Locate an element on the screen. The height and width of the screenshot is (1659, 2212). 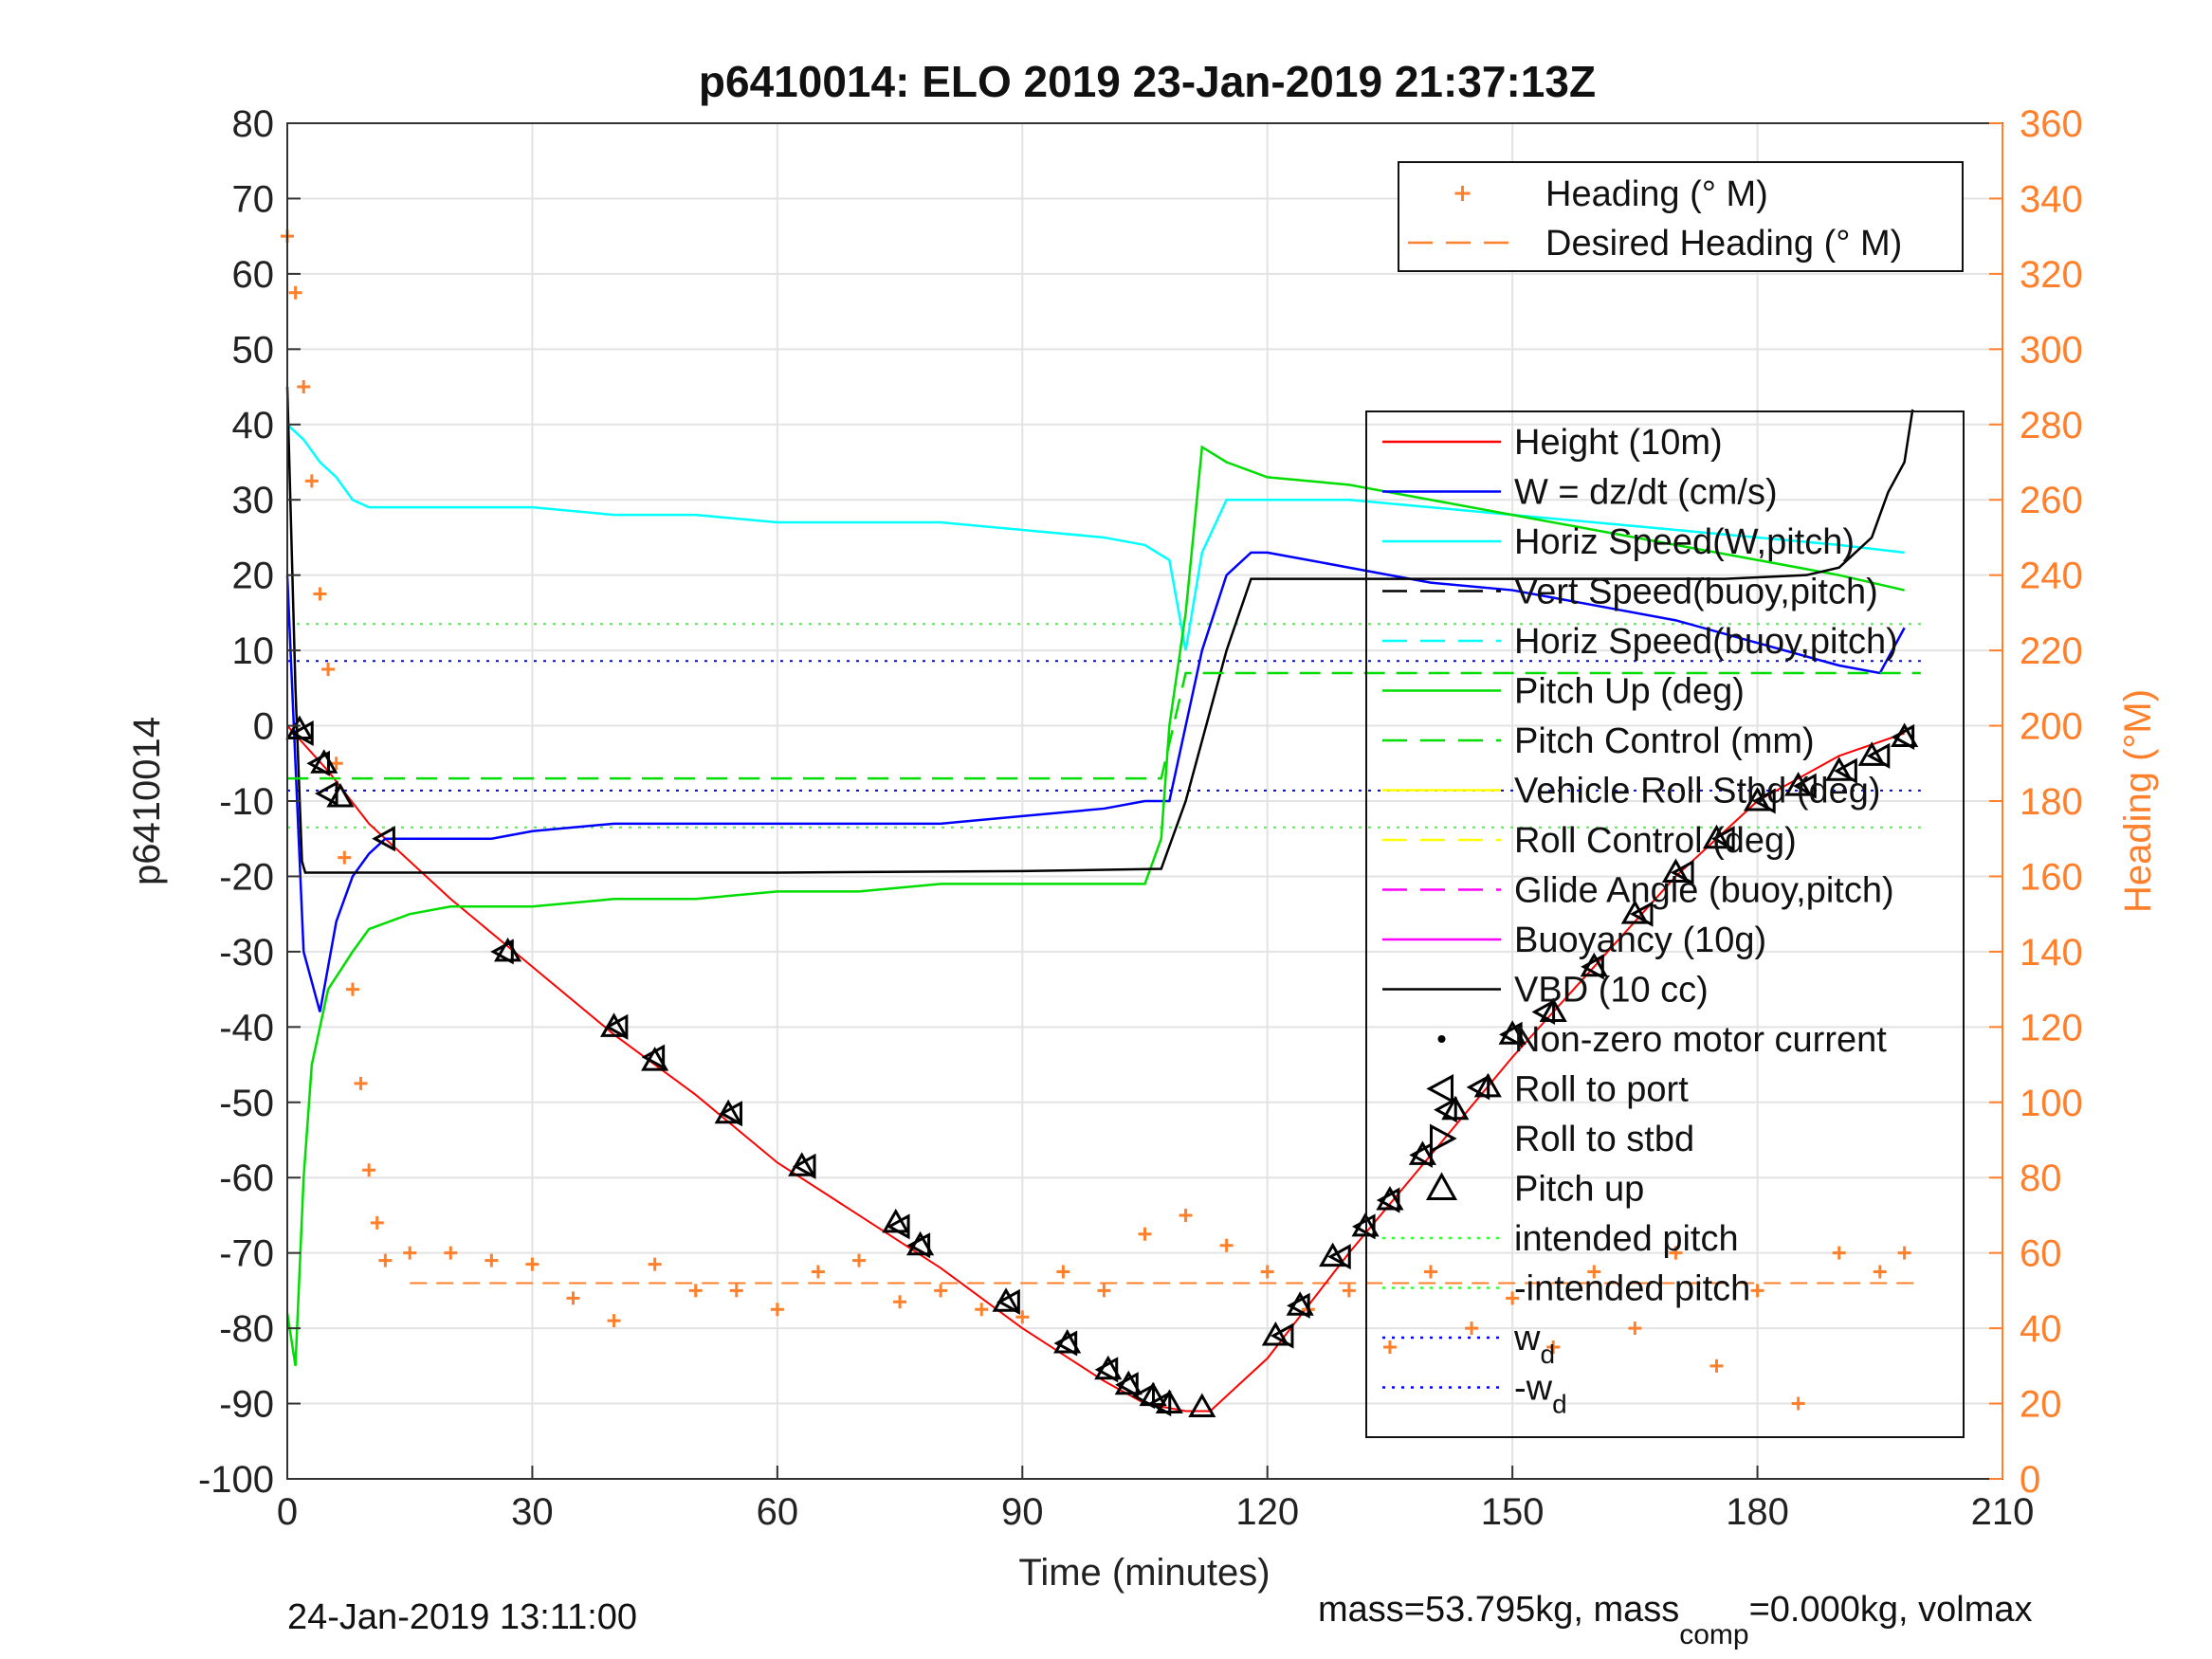
y-tick-label: 50 is located at coordinates (253, 350).